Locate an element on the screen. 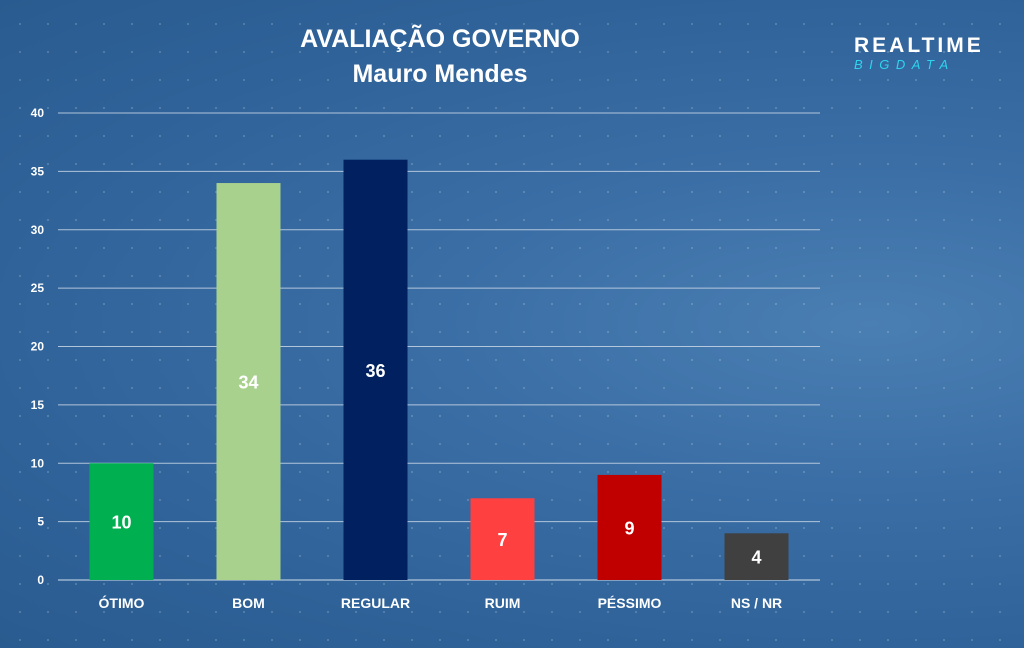  data-label: 7 is located at coordinates (502, 540).